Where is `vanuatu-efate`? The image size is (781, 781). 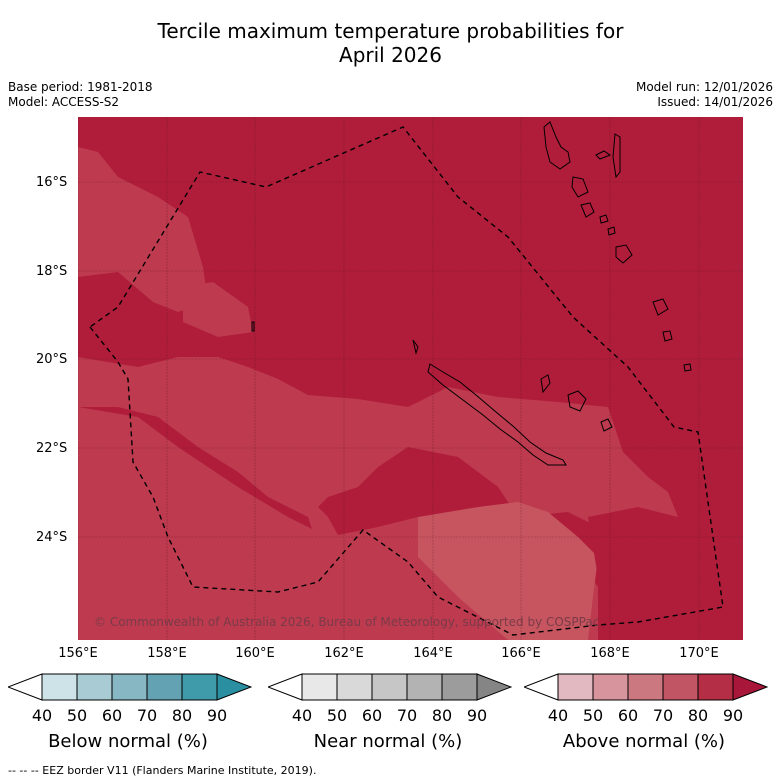 vanuatu-efate is located at coordinates (624, 254).